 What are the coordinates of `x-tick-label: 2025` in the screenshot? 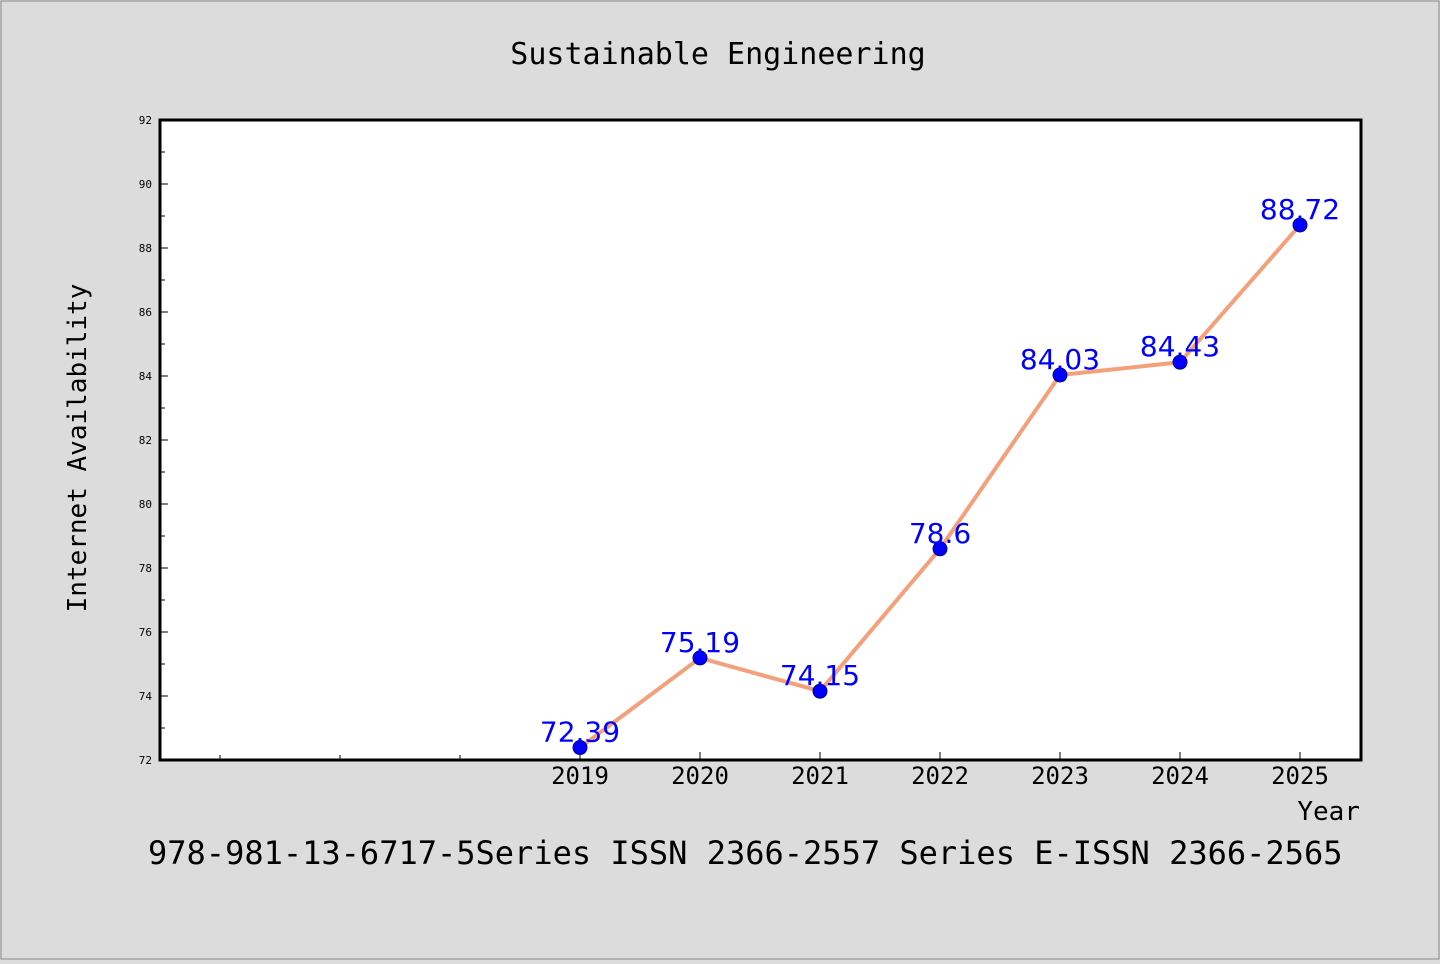 It's located at (1300, 776).